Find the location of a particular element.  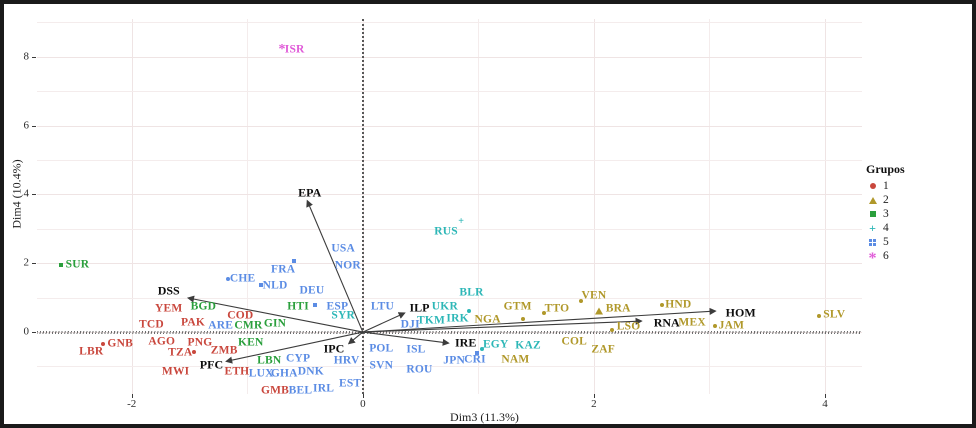

point-marker-SLV is located at coordinates (819, 315).